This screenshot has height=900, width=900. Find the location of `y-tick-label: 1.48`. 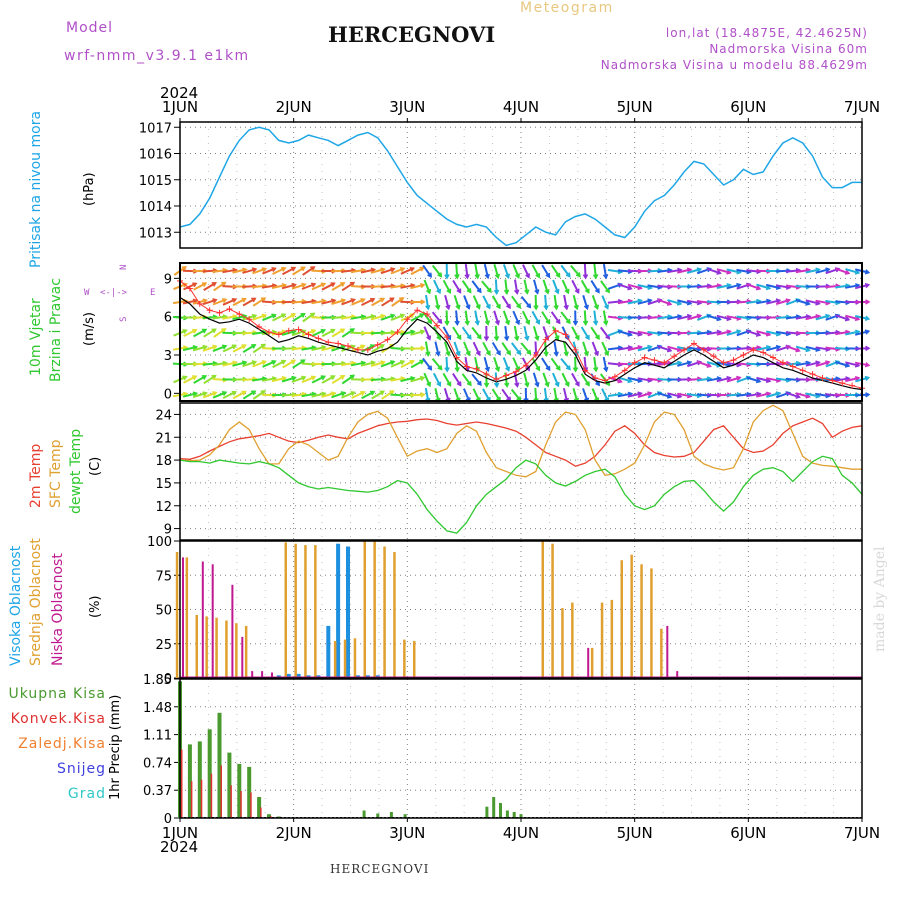

y-tick-label: 1.48 is located at coordinates (157, 708).